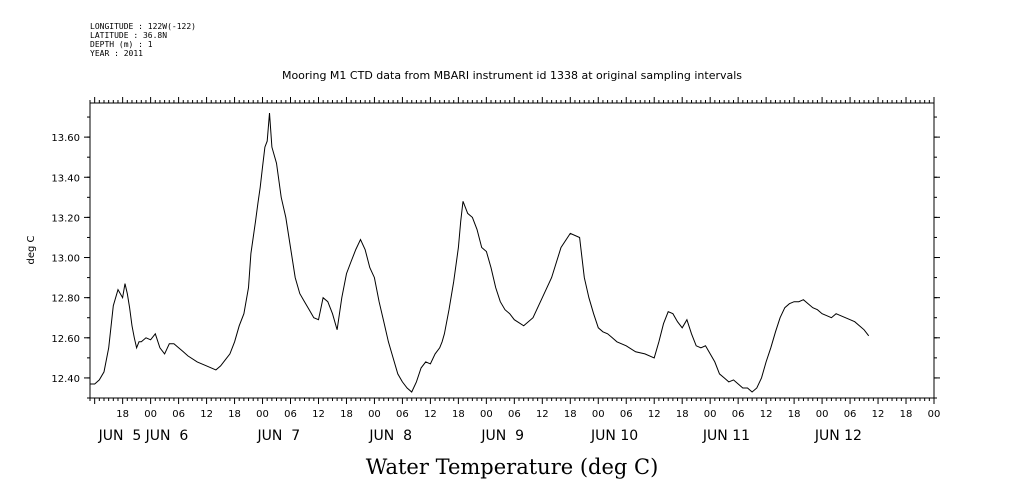 The image size is (1009, 504). I want to click on y-tick-label: 12.40, so click(65, 379).